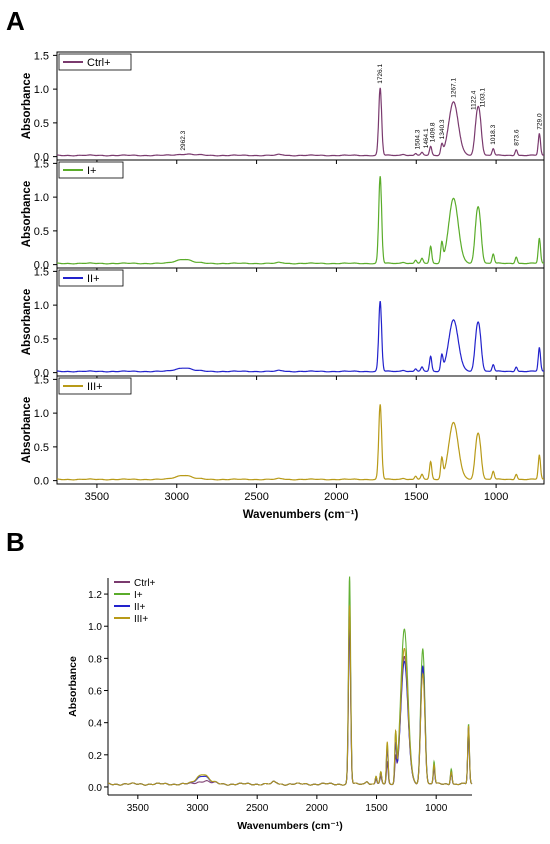 The image size is (550, 844). Describe the element at coordinates (380, 74) in the screenshot. I see `peak-label: 1726.1` at that location.